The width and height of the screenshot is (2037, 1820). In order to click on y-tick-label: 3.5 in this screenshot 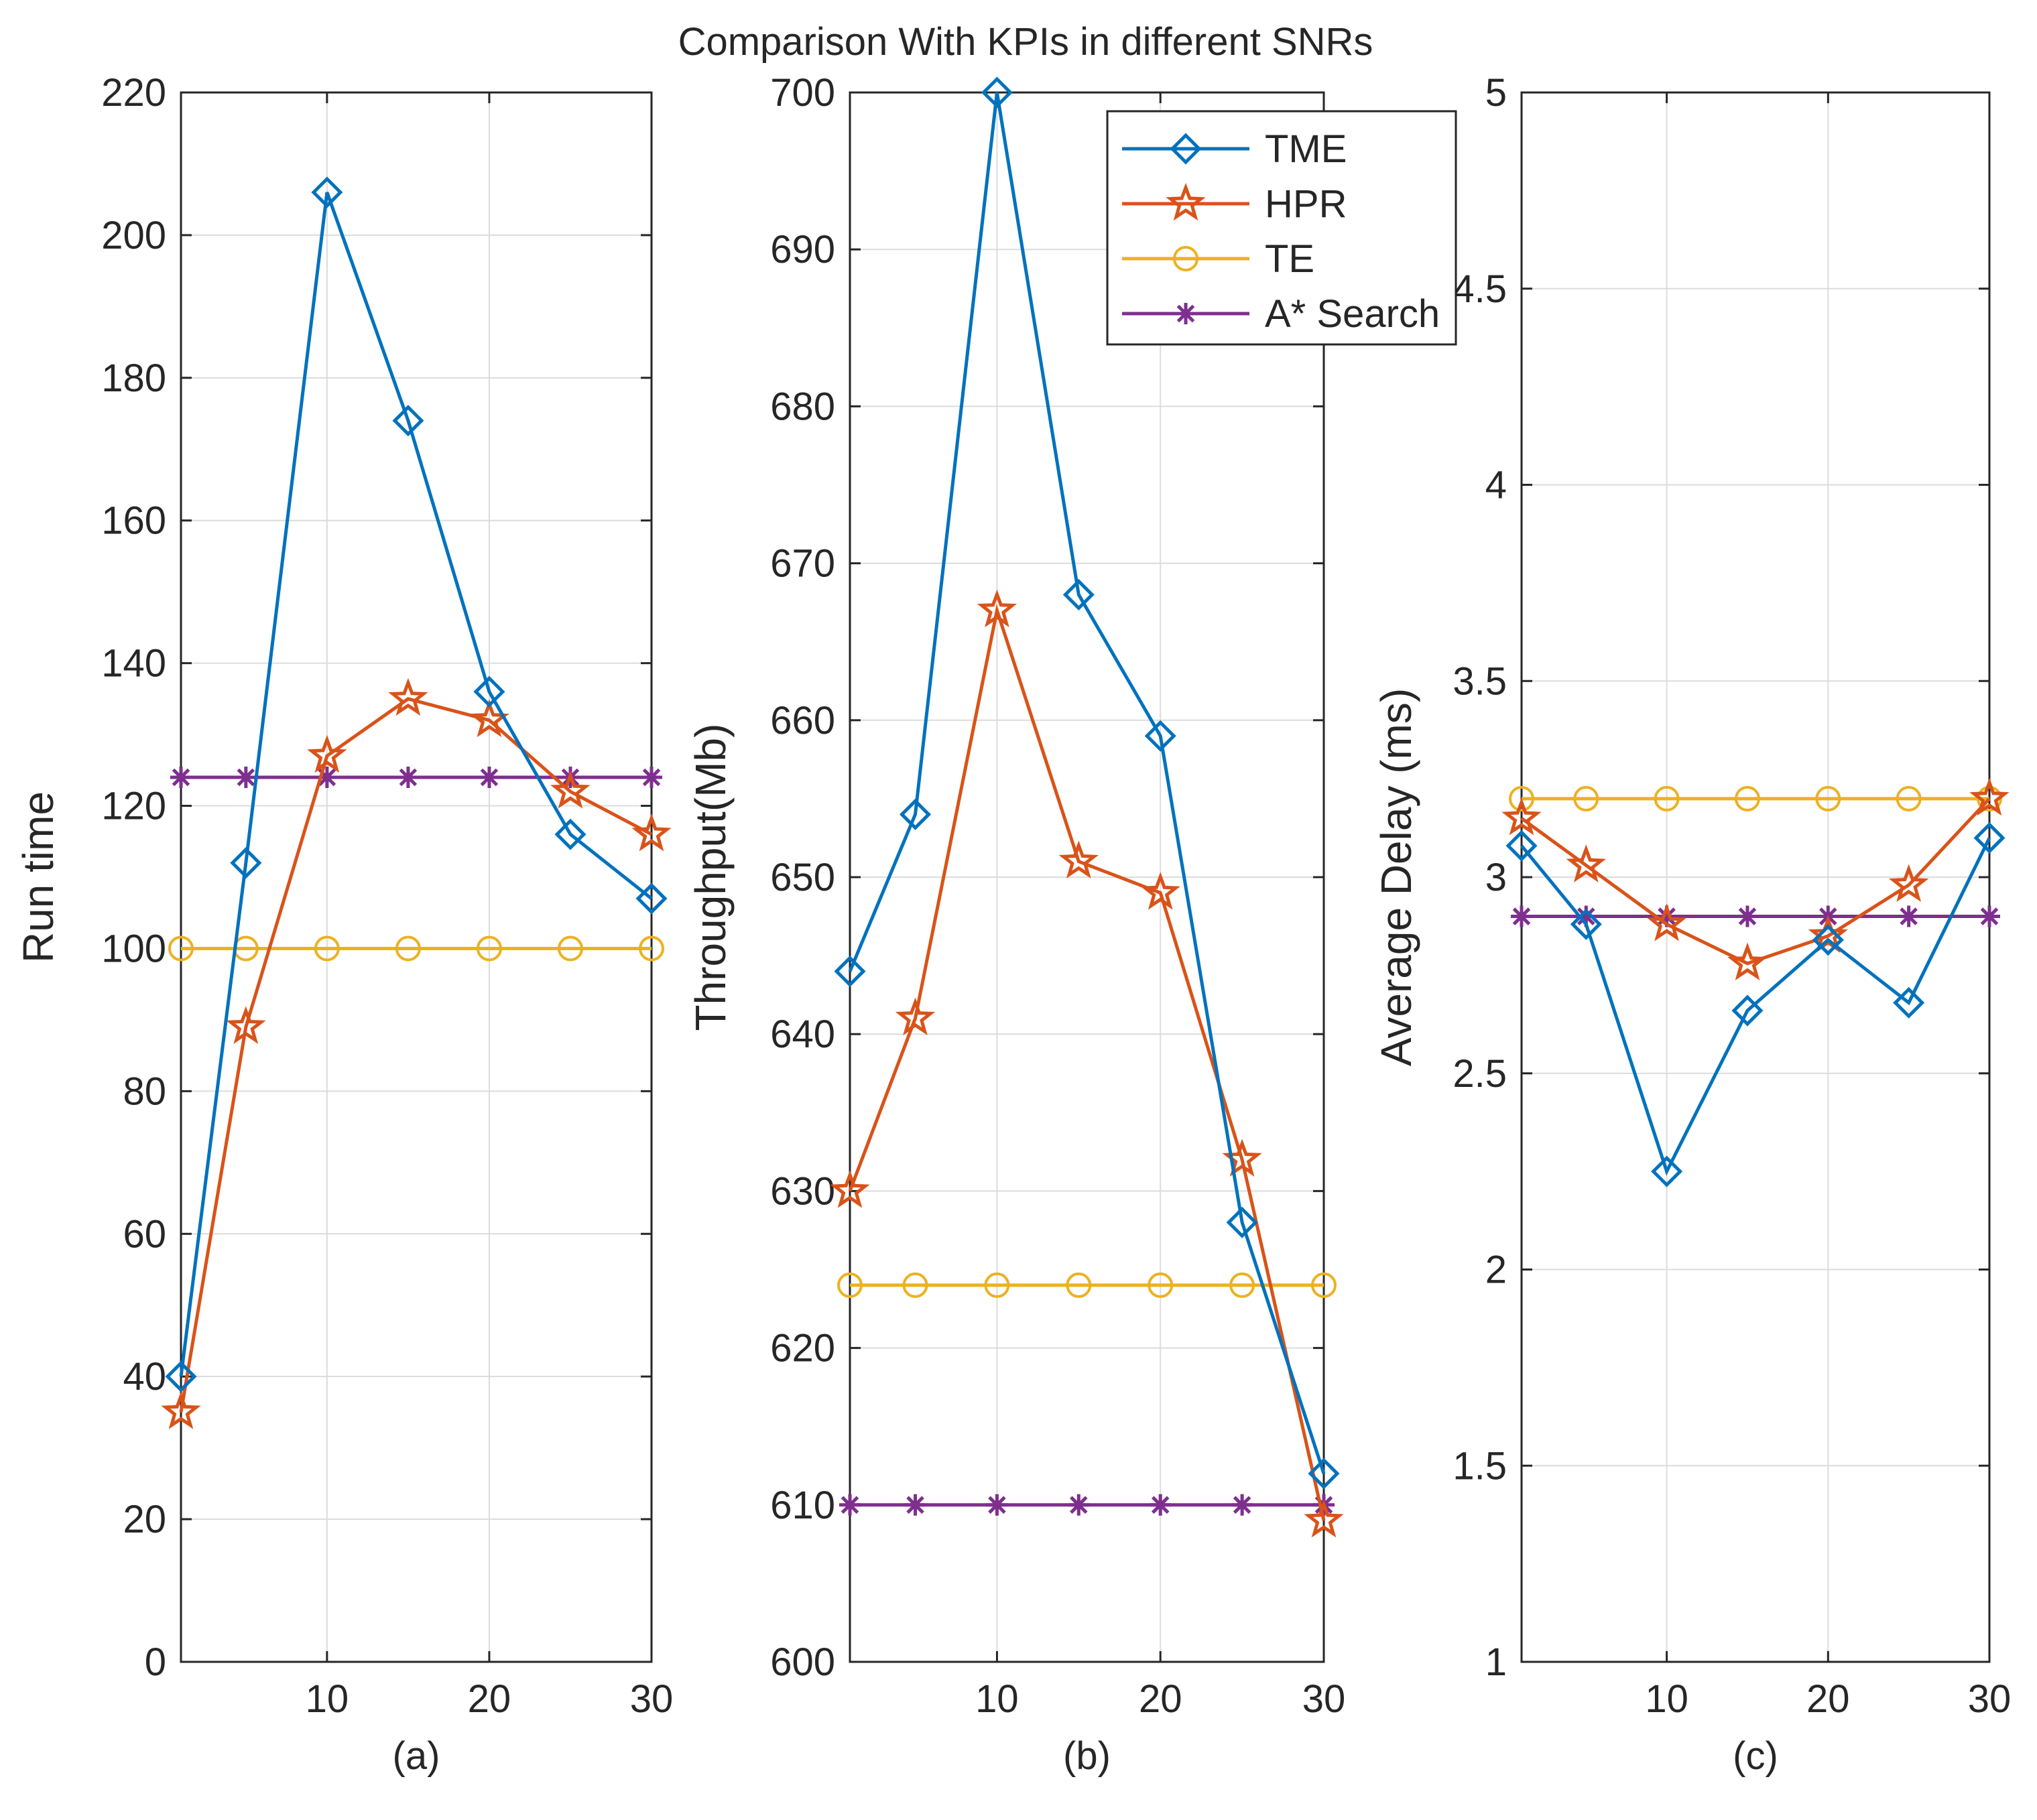, I will do `click(1480, 681)`.